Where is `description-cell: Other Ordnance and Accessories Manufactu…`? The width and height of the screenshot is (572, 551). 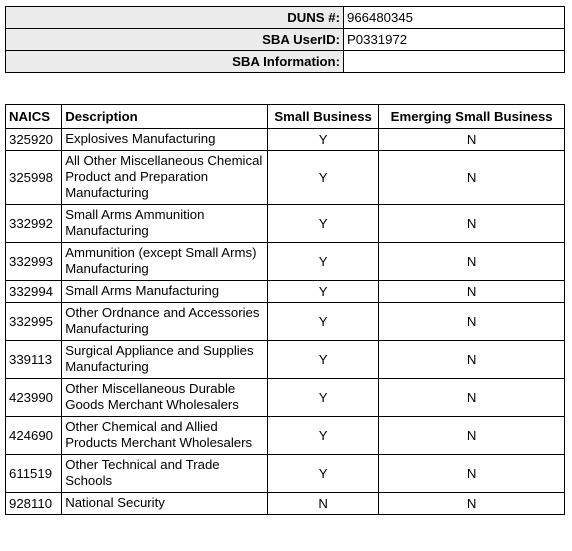 description-cell: Other Ordnance and Accessories Manufactu… is located at coordinates (164, 321).